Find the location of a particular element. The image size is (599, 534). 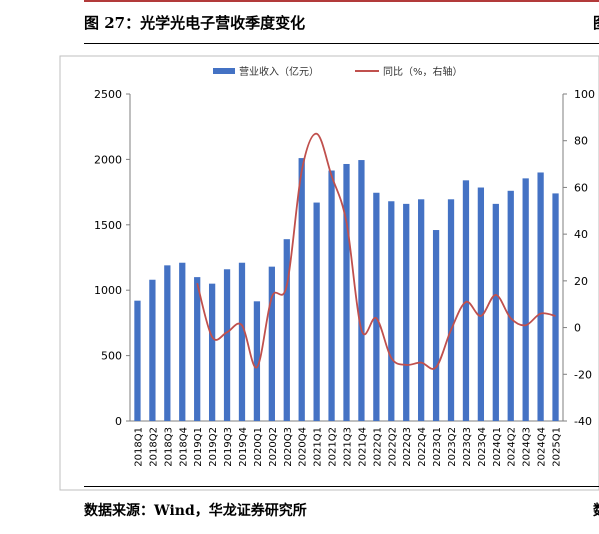

x-tick-label: 2024Q3 is located at coordinates (527, 447).